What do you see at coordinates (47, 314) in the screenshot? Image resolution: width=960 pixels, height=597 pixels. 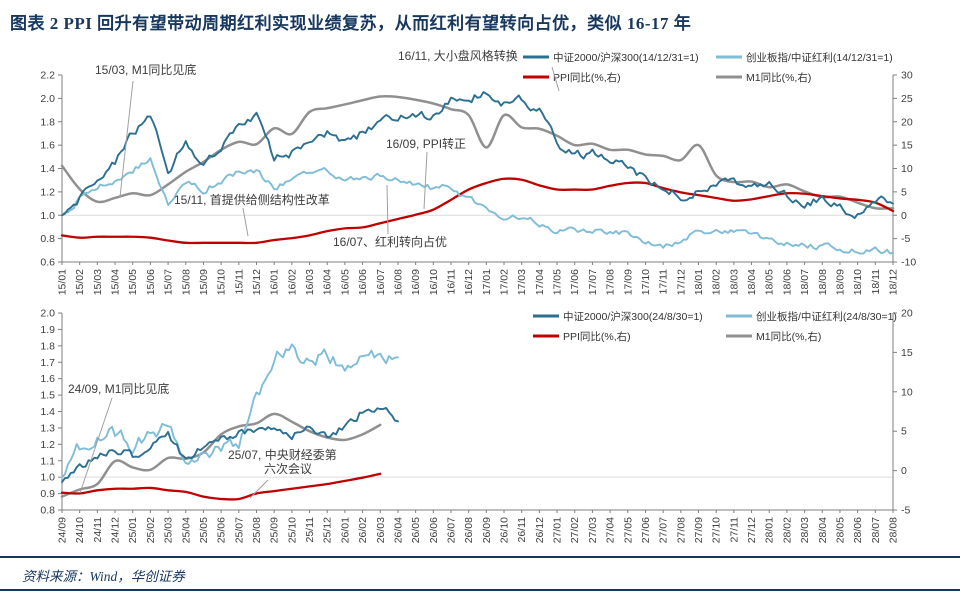 I see `svg-text: 2.0` at bounding box center [47, 314].